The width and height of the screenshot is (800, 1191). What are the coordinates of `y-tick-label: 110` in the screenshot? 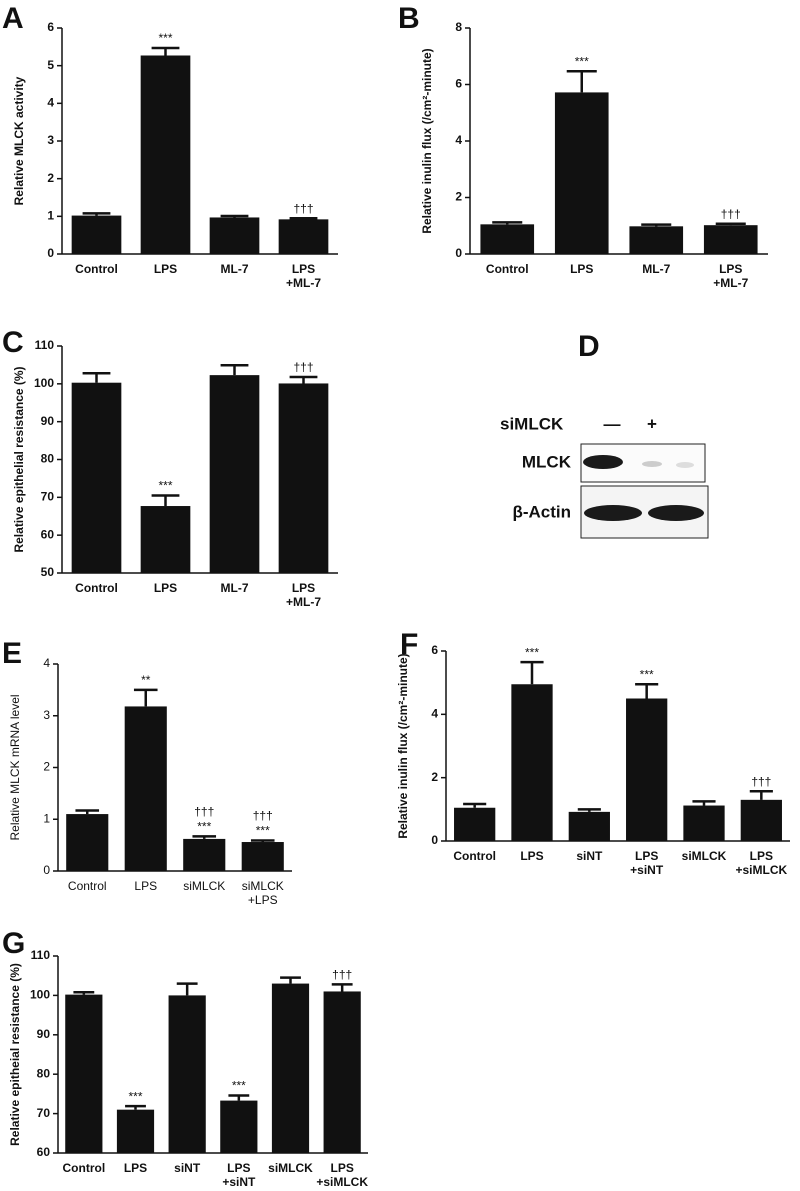 It's located at (45, 345).